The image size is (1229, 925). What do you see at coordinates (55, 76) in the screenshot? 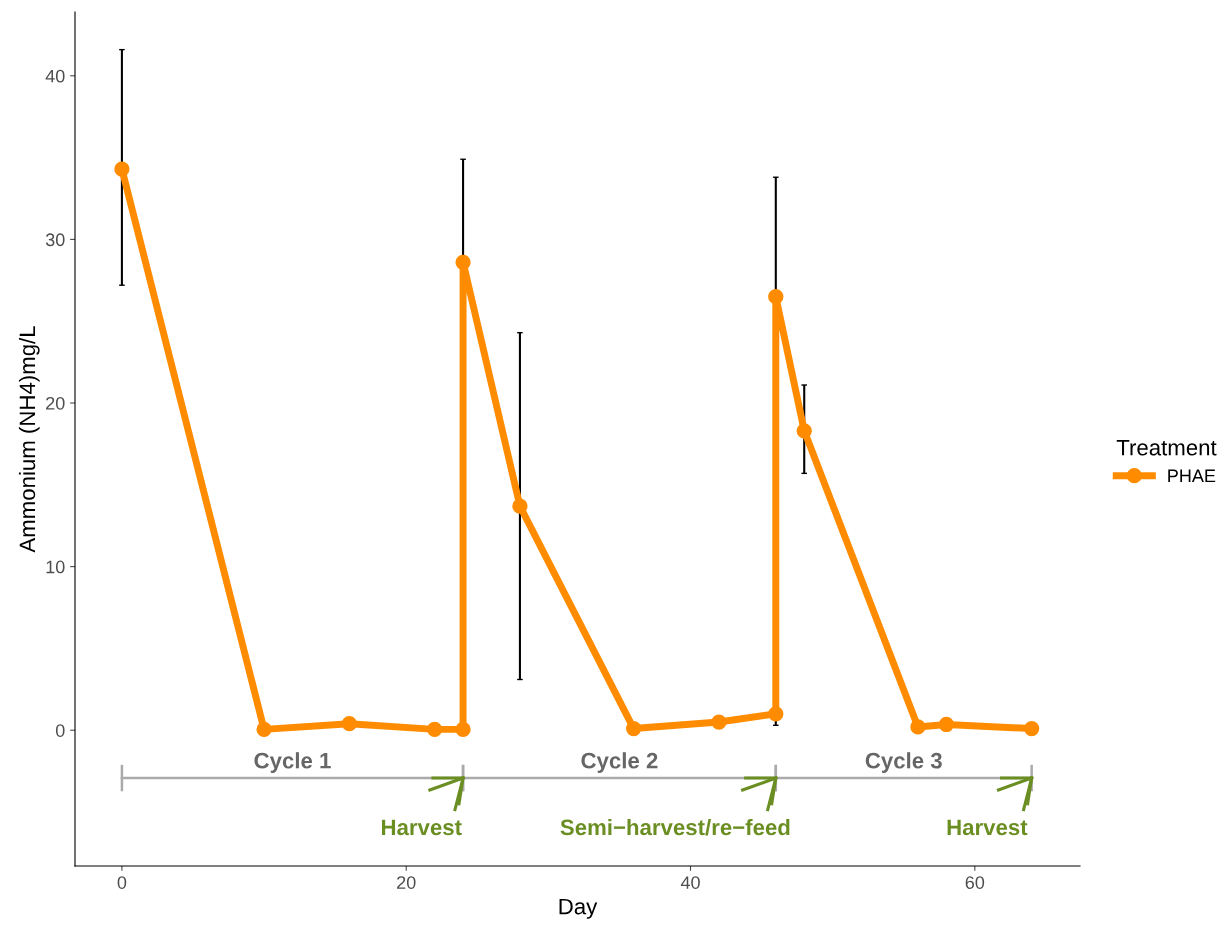
I see `y-tick-label: 40` at bounding box center [55, 76].